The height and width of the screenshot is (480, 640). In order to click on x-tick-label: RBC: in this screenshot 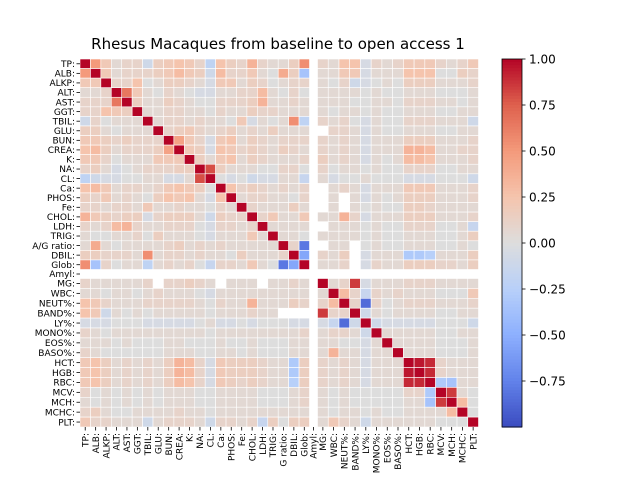, I will do `click(431, 444)`.